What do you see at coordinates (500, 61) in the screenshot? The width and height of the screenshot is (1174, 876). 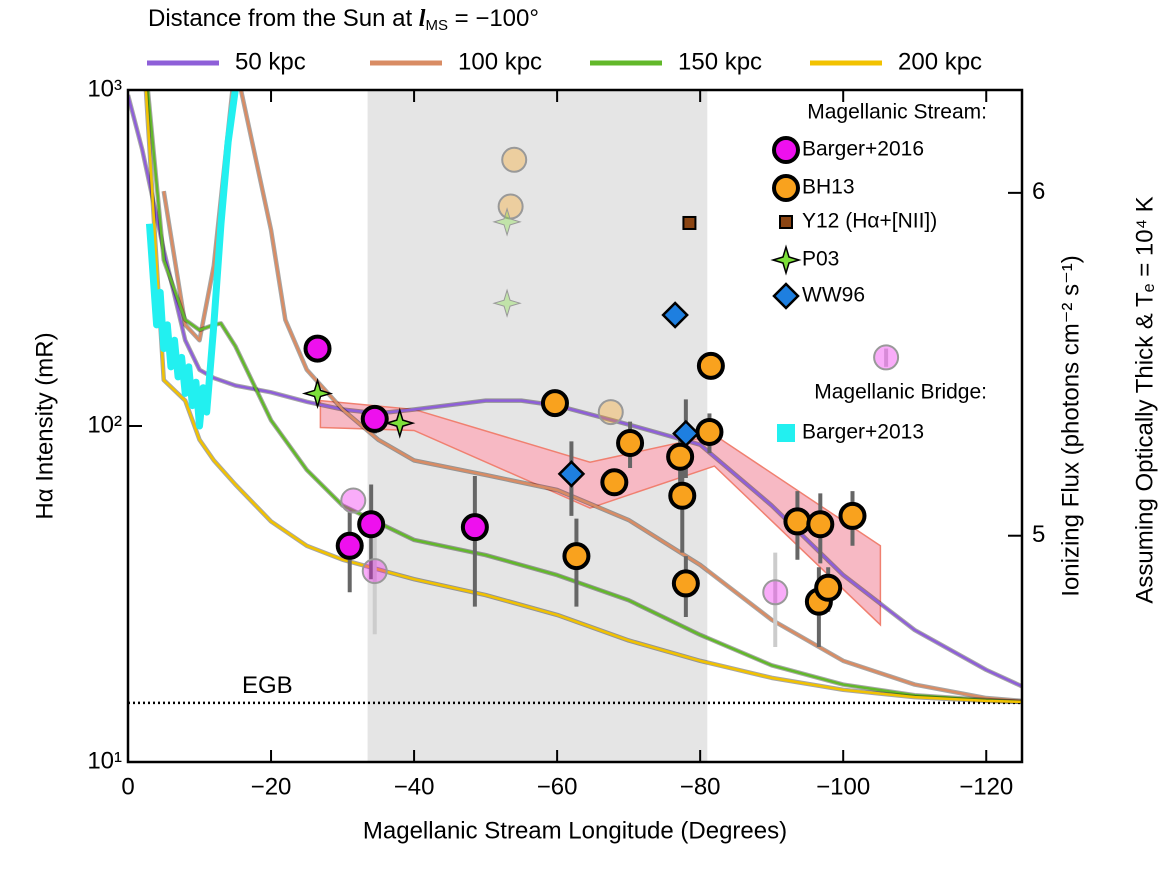 I see `legend-label: 100 kpc` at bounding box center [500, 61].